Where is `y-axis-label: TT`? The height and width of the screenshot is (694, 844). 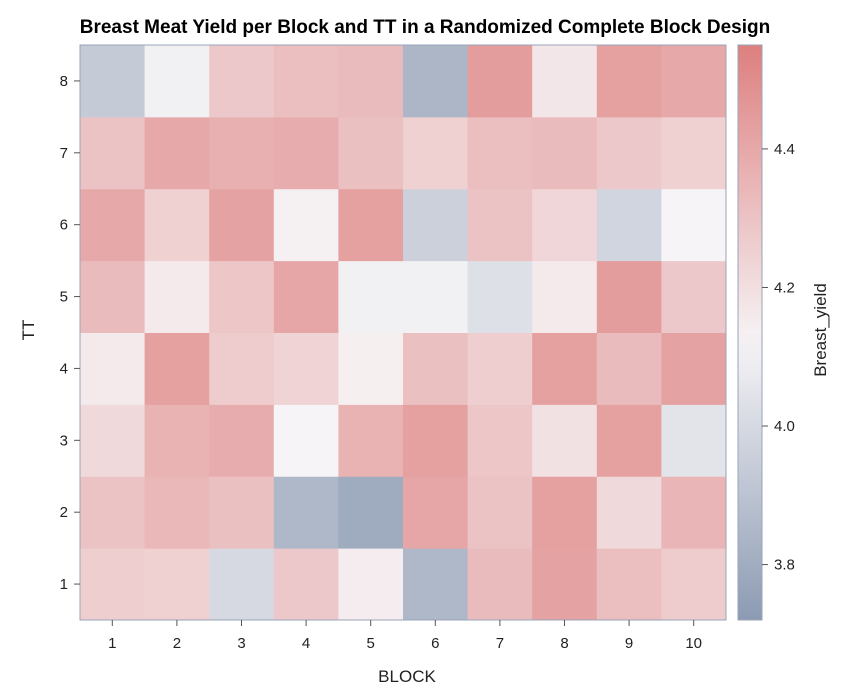 y-axis-label: TT is located at coordinates (28, 330).